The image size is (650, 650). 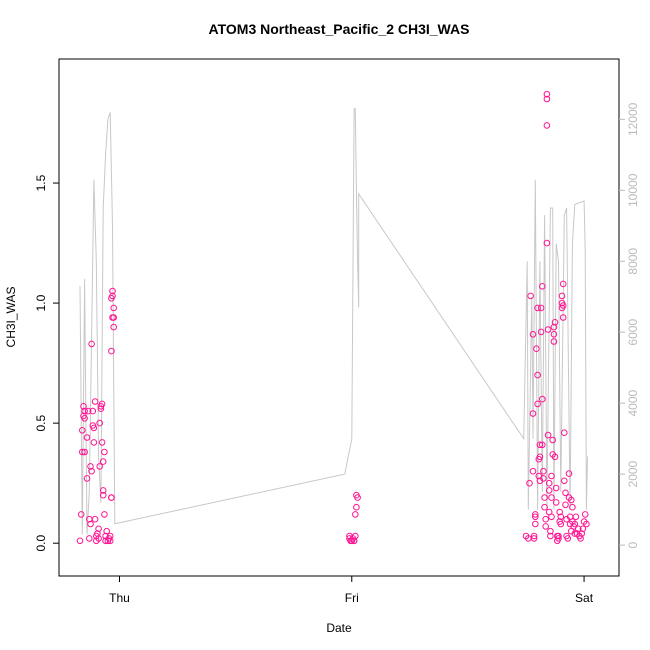 I want to click on y-tick-label: 1.5, so click(x=41, y=182).